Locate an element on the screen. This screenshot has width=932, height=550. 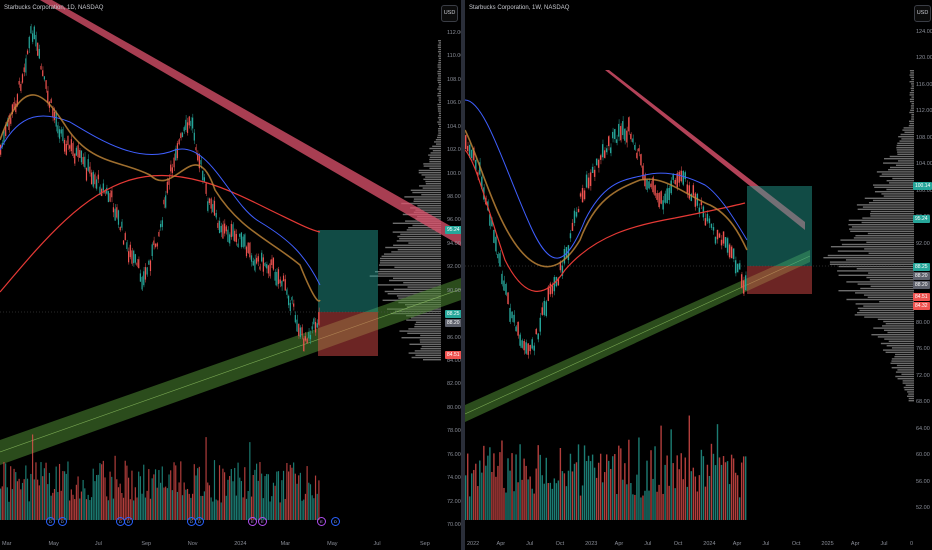
right-volume-profile is located at coordinates (868, 236).